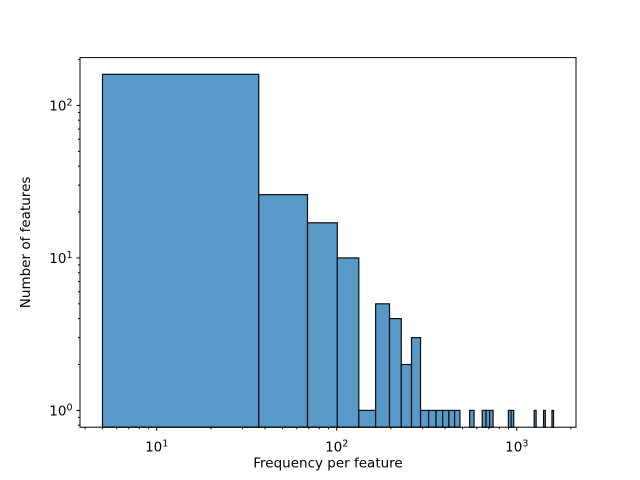  What do you see at coordinates (328, 464) in the screenshot?
I see `x-axis-label: Frequency per feature` at bounding box center [328, 464].